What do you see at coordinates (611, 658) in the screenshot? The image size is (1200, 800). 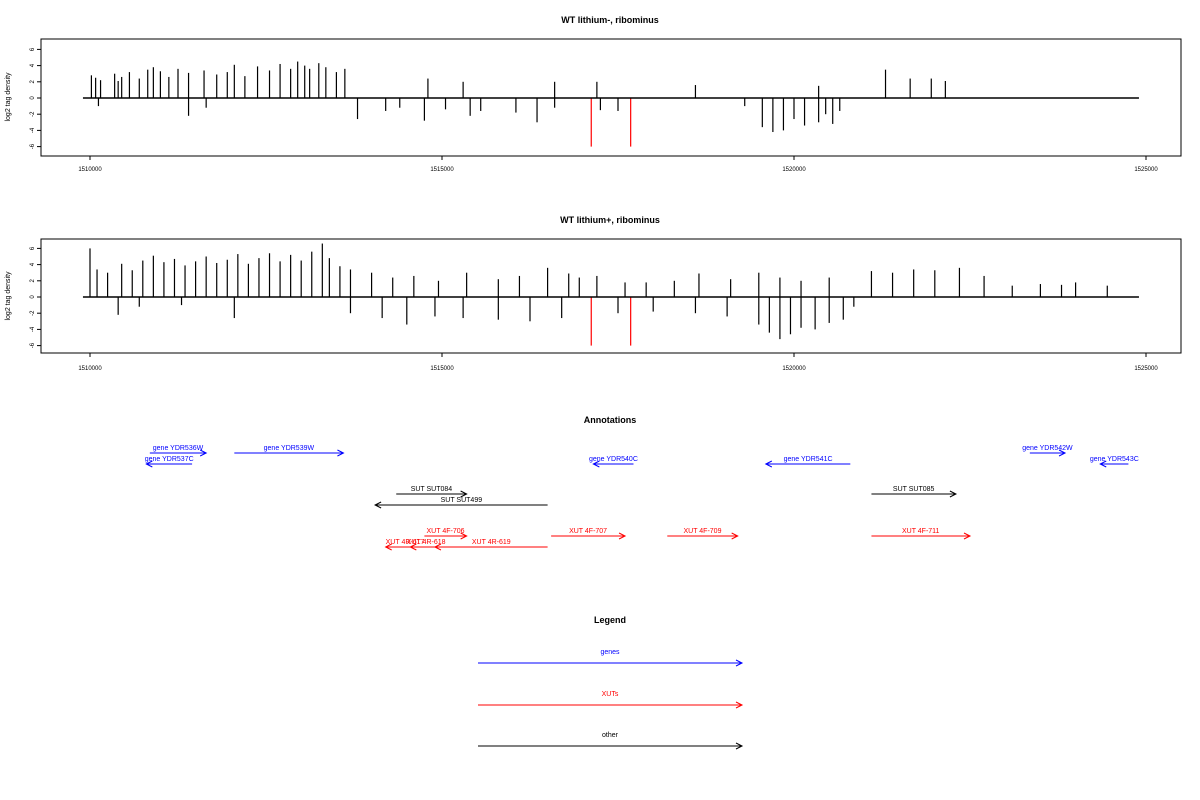 I see `legend-item: genes` at bounding box center [611, 658].